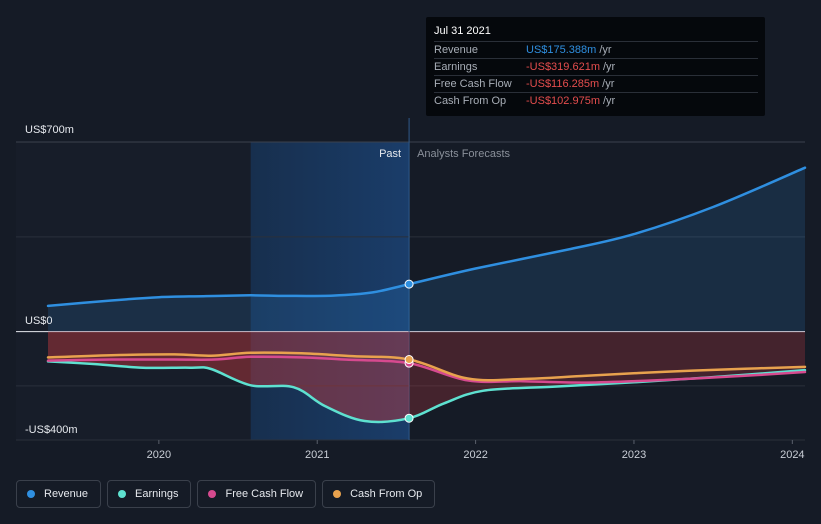  What do you see at coordinates (51, 430) in the screenshot?
I see `y-tick-label: -US$400m` at bounding box center [51, 430].